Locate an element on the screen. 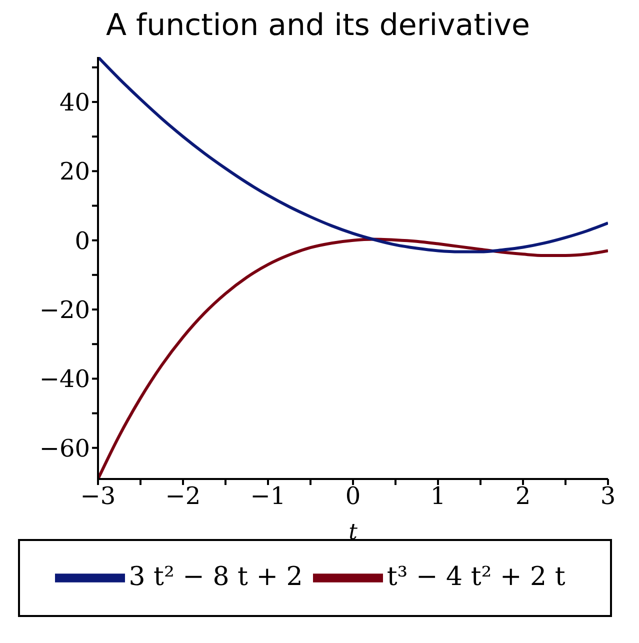 The height and width of the screenshot is (643, 639). x-tick-label: 3 is located at coordinates (608, 496).